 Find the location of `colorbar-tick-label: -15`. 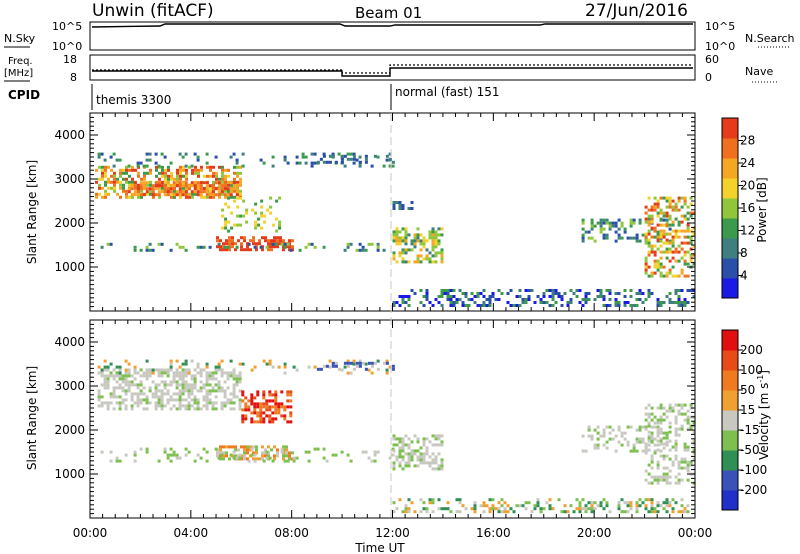

colorbar-tick-label: -15 is located at coordinates (750, 430).